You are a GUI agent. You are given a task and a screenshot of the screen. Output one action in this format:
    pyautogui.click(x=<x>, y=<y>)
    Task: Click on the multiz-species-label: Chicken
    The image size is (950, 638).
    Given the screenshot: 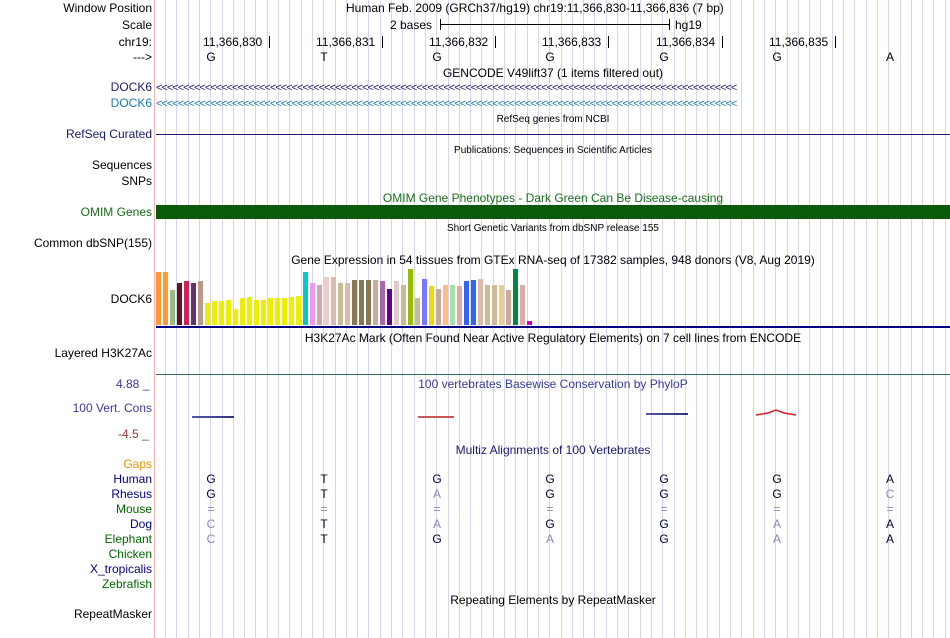 What is the action you would take?
    pyautogui.click(x=130, y=554)
    